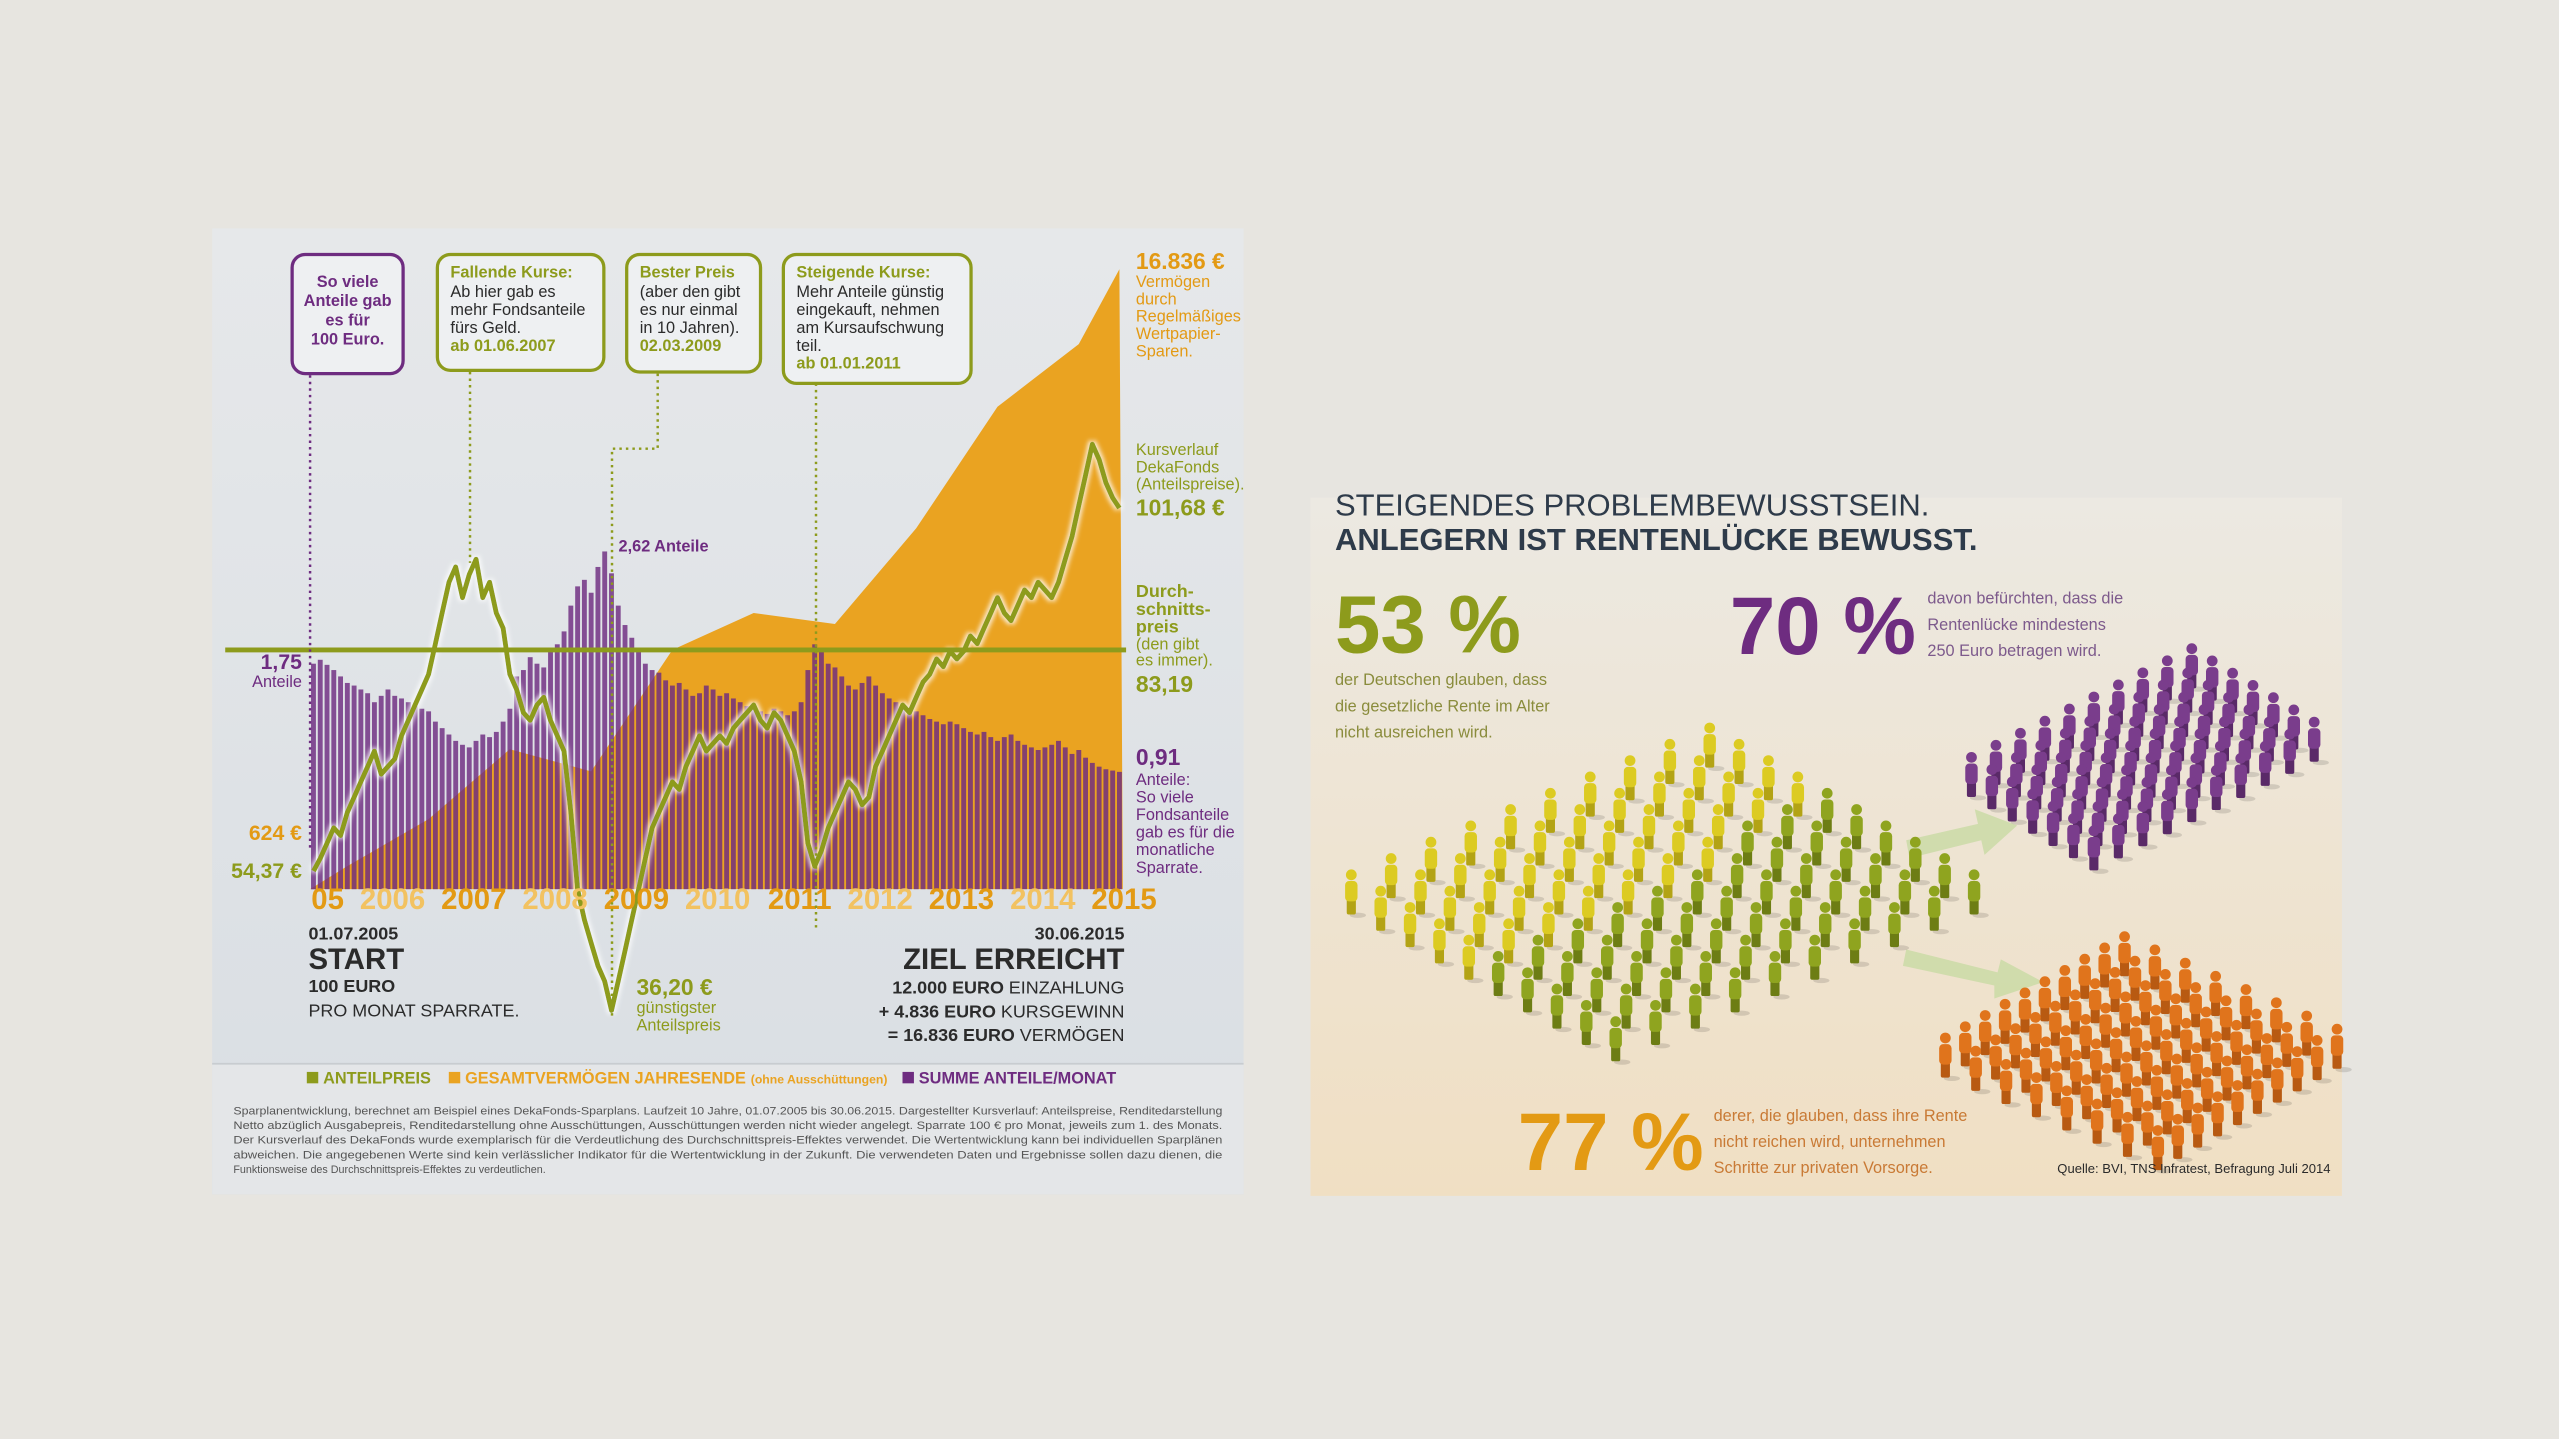 This screenshot has height=1439, width=2559. Describe the element at coordinates (716, 727) in the screenshot. I see `price-line` at that location.